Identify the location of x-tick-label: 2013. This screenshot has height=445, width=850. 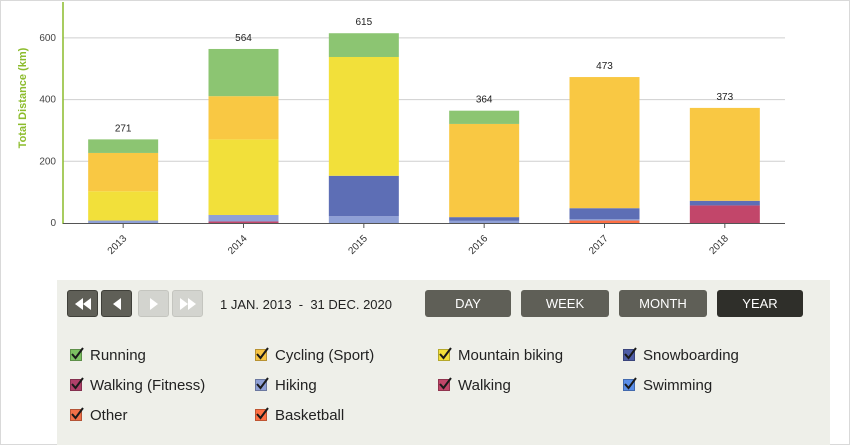
(118, 245).